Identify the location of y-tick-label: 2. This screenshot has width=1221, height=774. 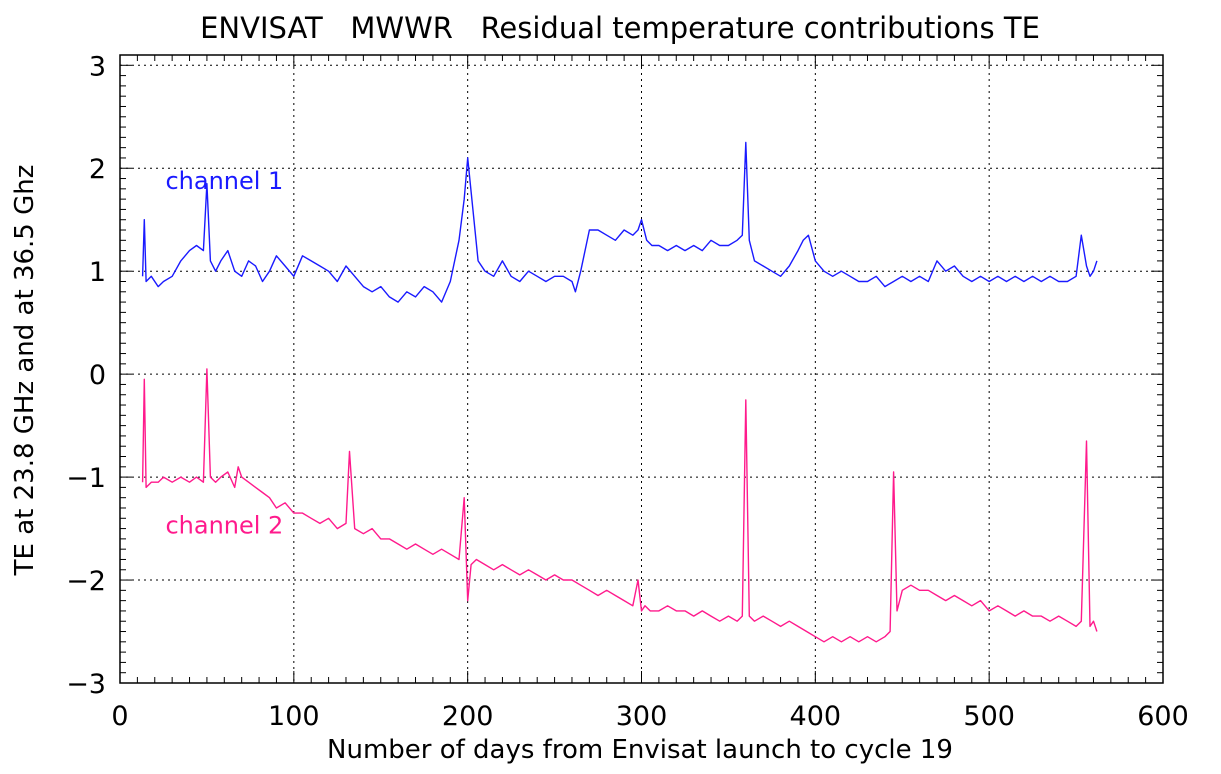
(97, 169).